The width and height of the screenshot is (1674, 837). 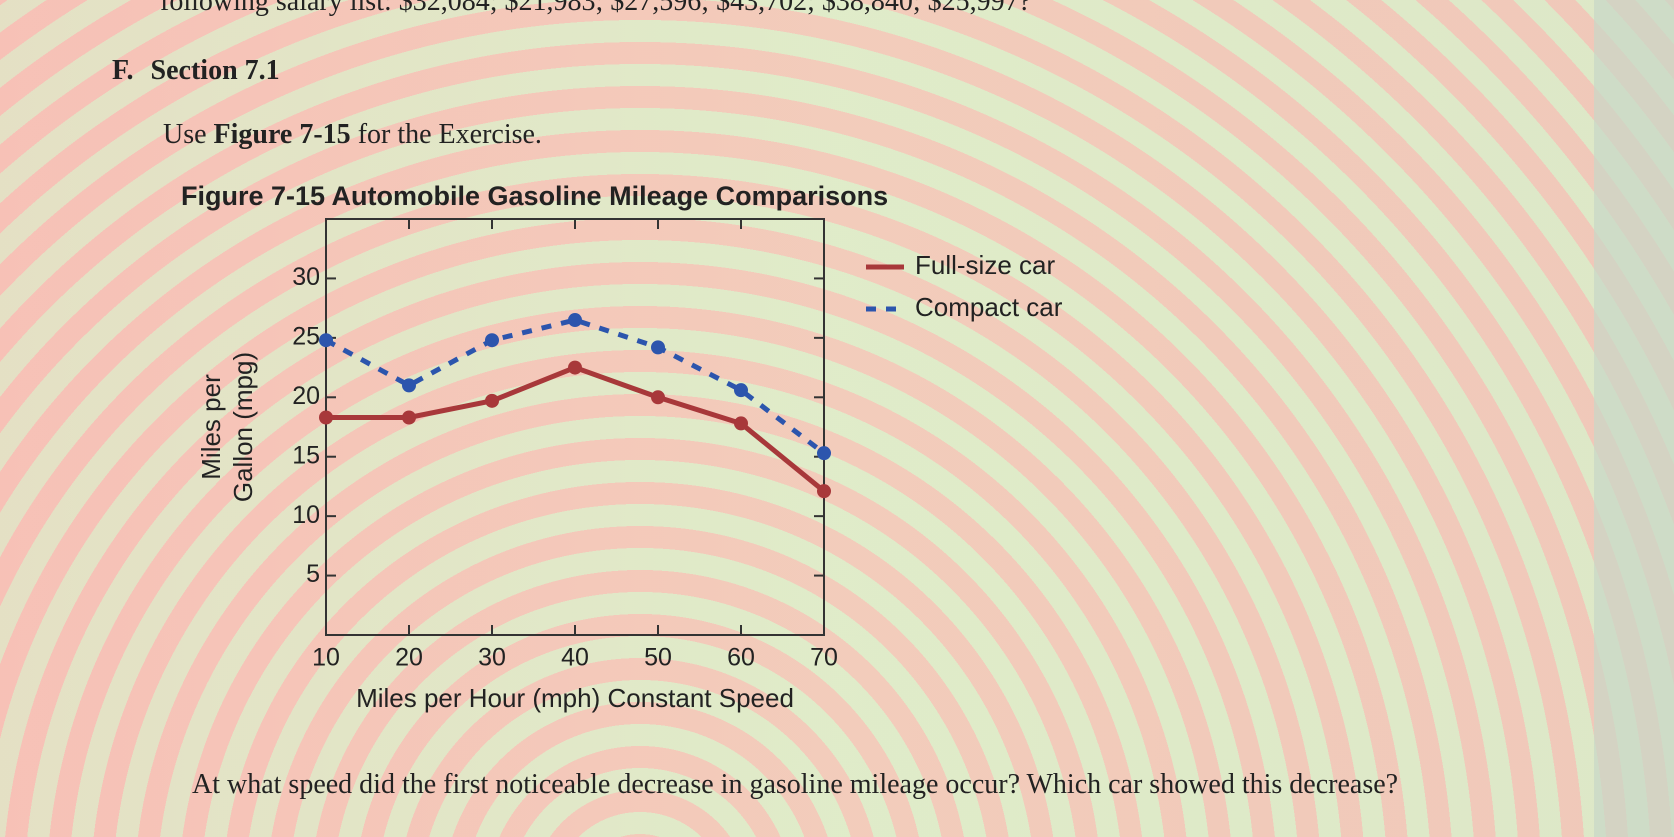 I want to click on section-heading: F. Section 7.1, so click(x=196, y=71).